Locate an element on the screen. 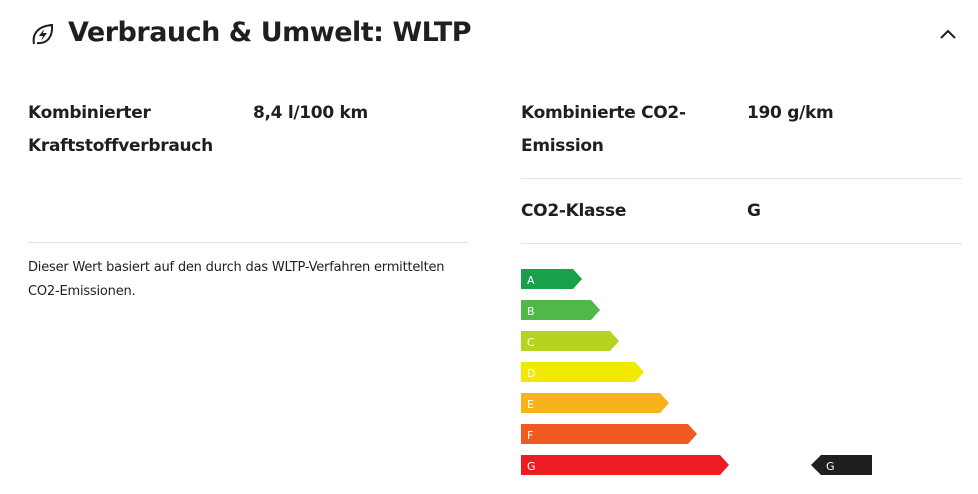 The width and height of the screenshot is (978, 494). spec-label: Kombinierte CO2-Emission is located at coordinates (603, 129).